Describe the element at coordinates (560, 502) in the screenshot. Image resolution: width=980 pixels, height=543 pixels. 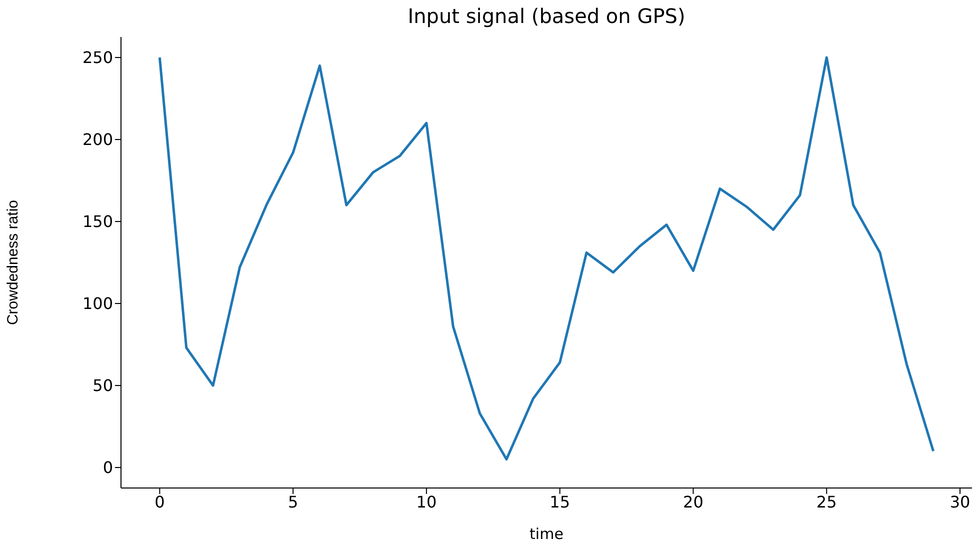
I see `x-tick-label: 15` at that location.